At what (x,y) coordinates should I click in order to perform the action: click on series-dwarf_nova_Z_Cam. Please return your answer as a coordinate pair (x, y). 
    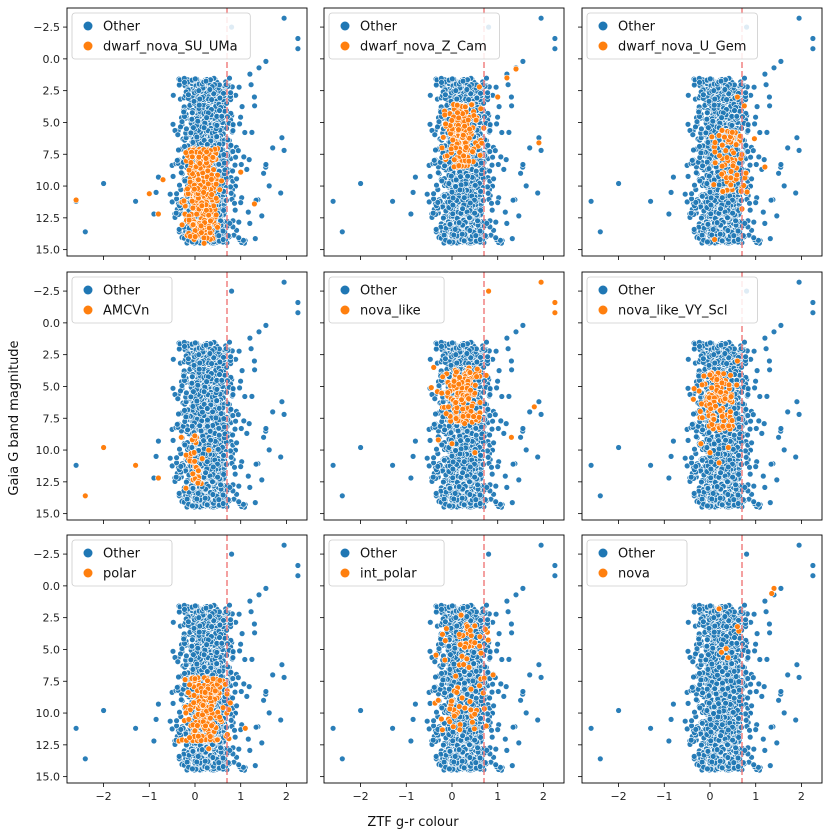
    Looking at the image, I should click on (490, 118).